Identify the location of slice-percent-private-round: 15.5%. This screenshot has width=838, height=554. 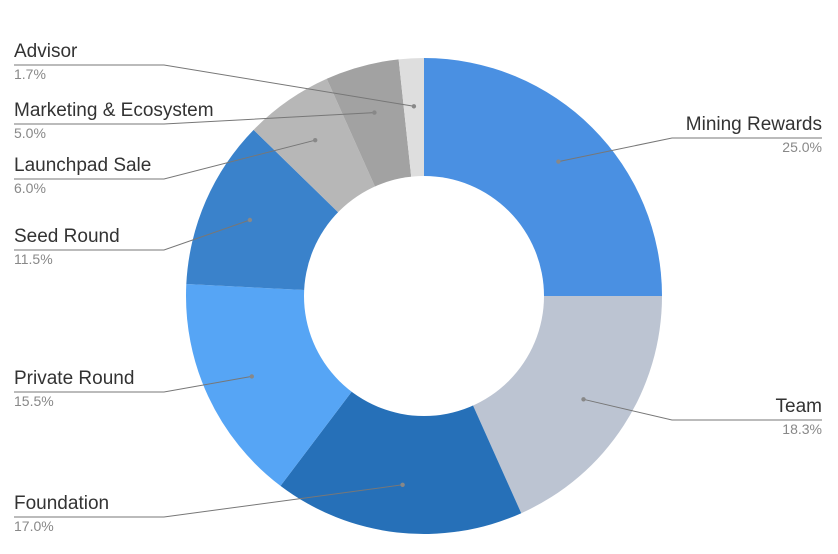
(34, 401).